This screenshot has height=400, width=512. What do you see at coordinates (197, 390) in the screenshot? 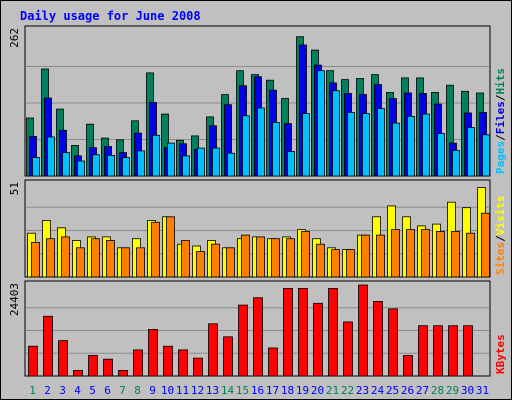
I see `day-label: 12` at bounding box center [197, 390].